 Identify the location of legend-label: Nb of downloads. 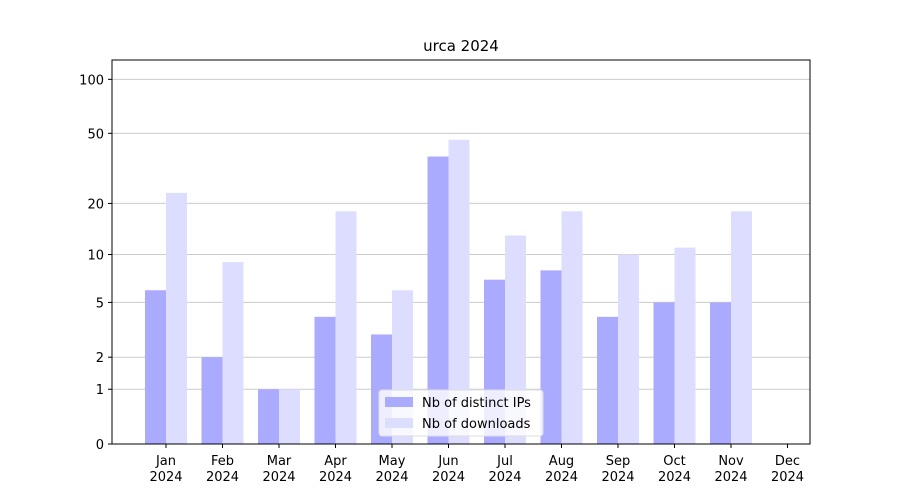
(476, 424).